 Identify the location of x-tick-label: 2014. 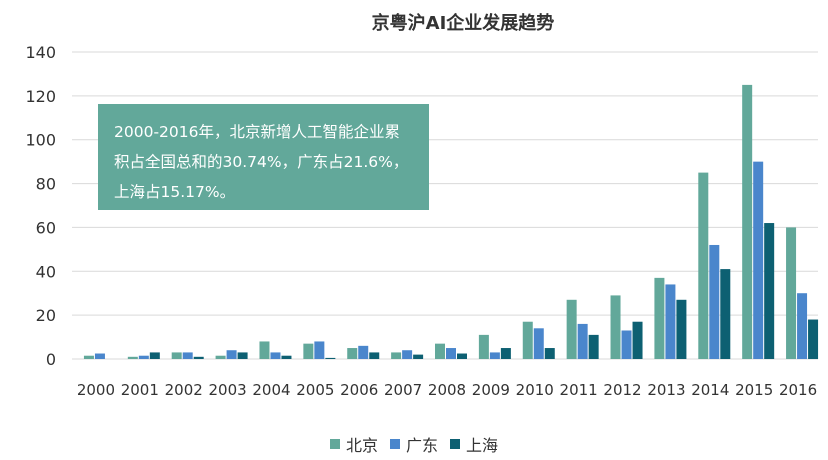
(710, 390).